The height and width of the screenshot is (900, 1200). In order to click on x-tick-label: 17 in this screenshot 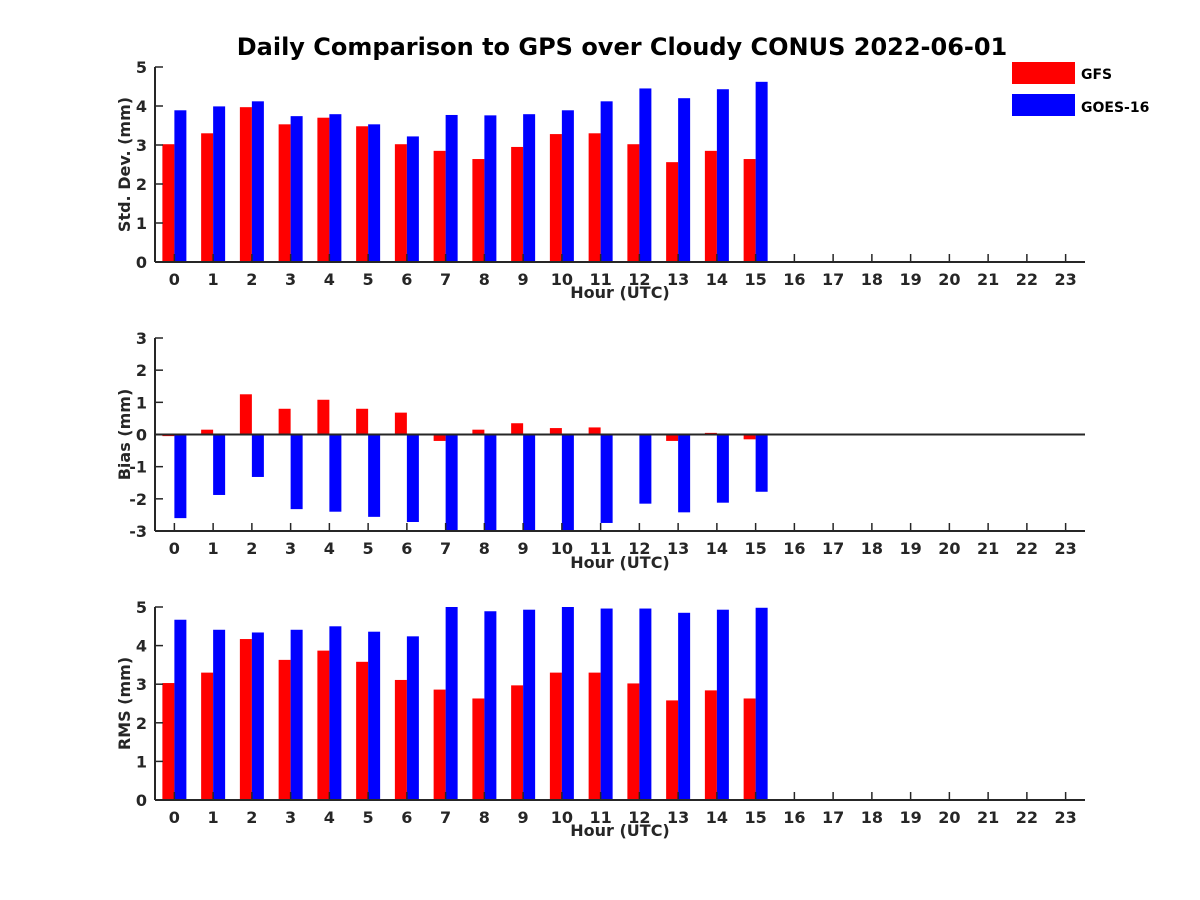, I will do `click(833, 548)`.